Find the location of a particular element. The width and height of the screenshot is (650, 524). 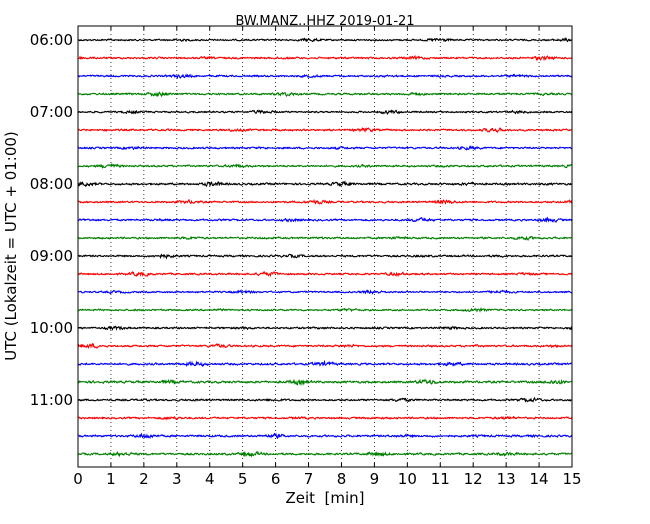

y-tick-label: 08:00 is located at coordinates (51, 184).